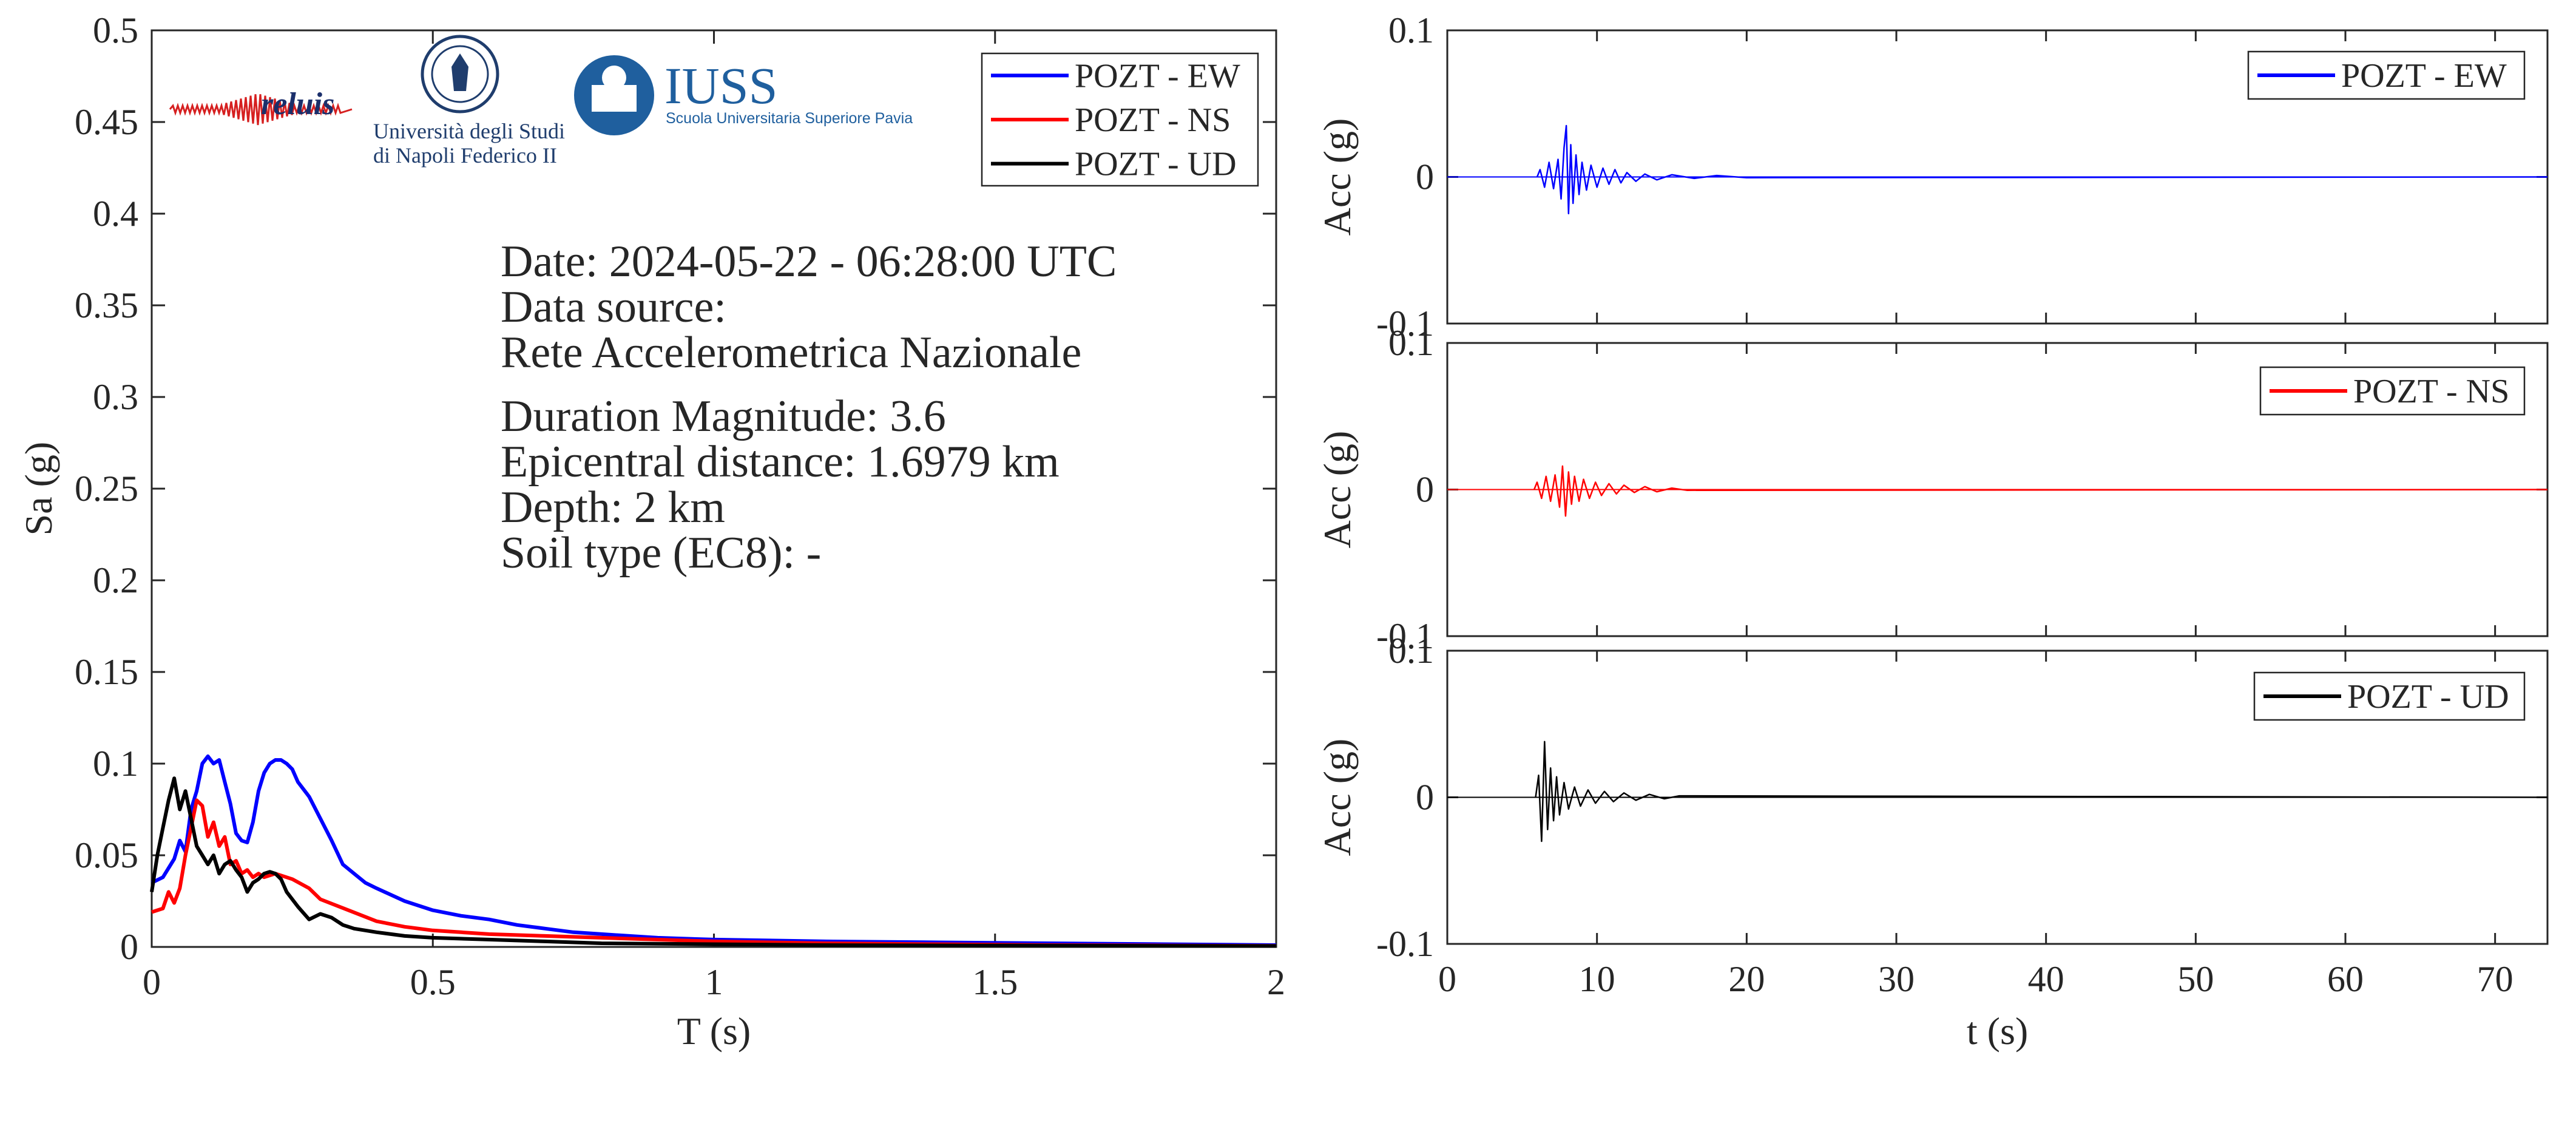 The width and height of the screenshot is (2576, 1126). I want to click on unina-logo-line2: di Napoli Federico II, so click(465, 155).